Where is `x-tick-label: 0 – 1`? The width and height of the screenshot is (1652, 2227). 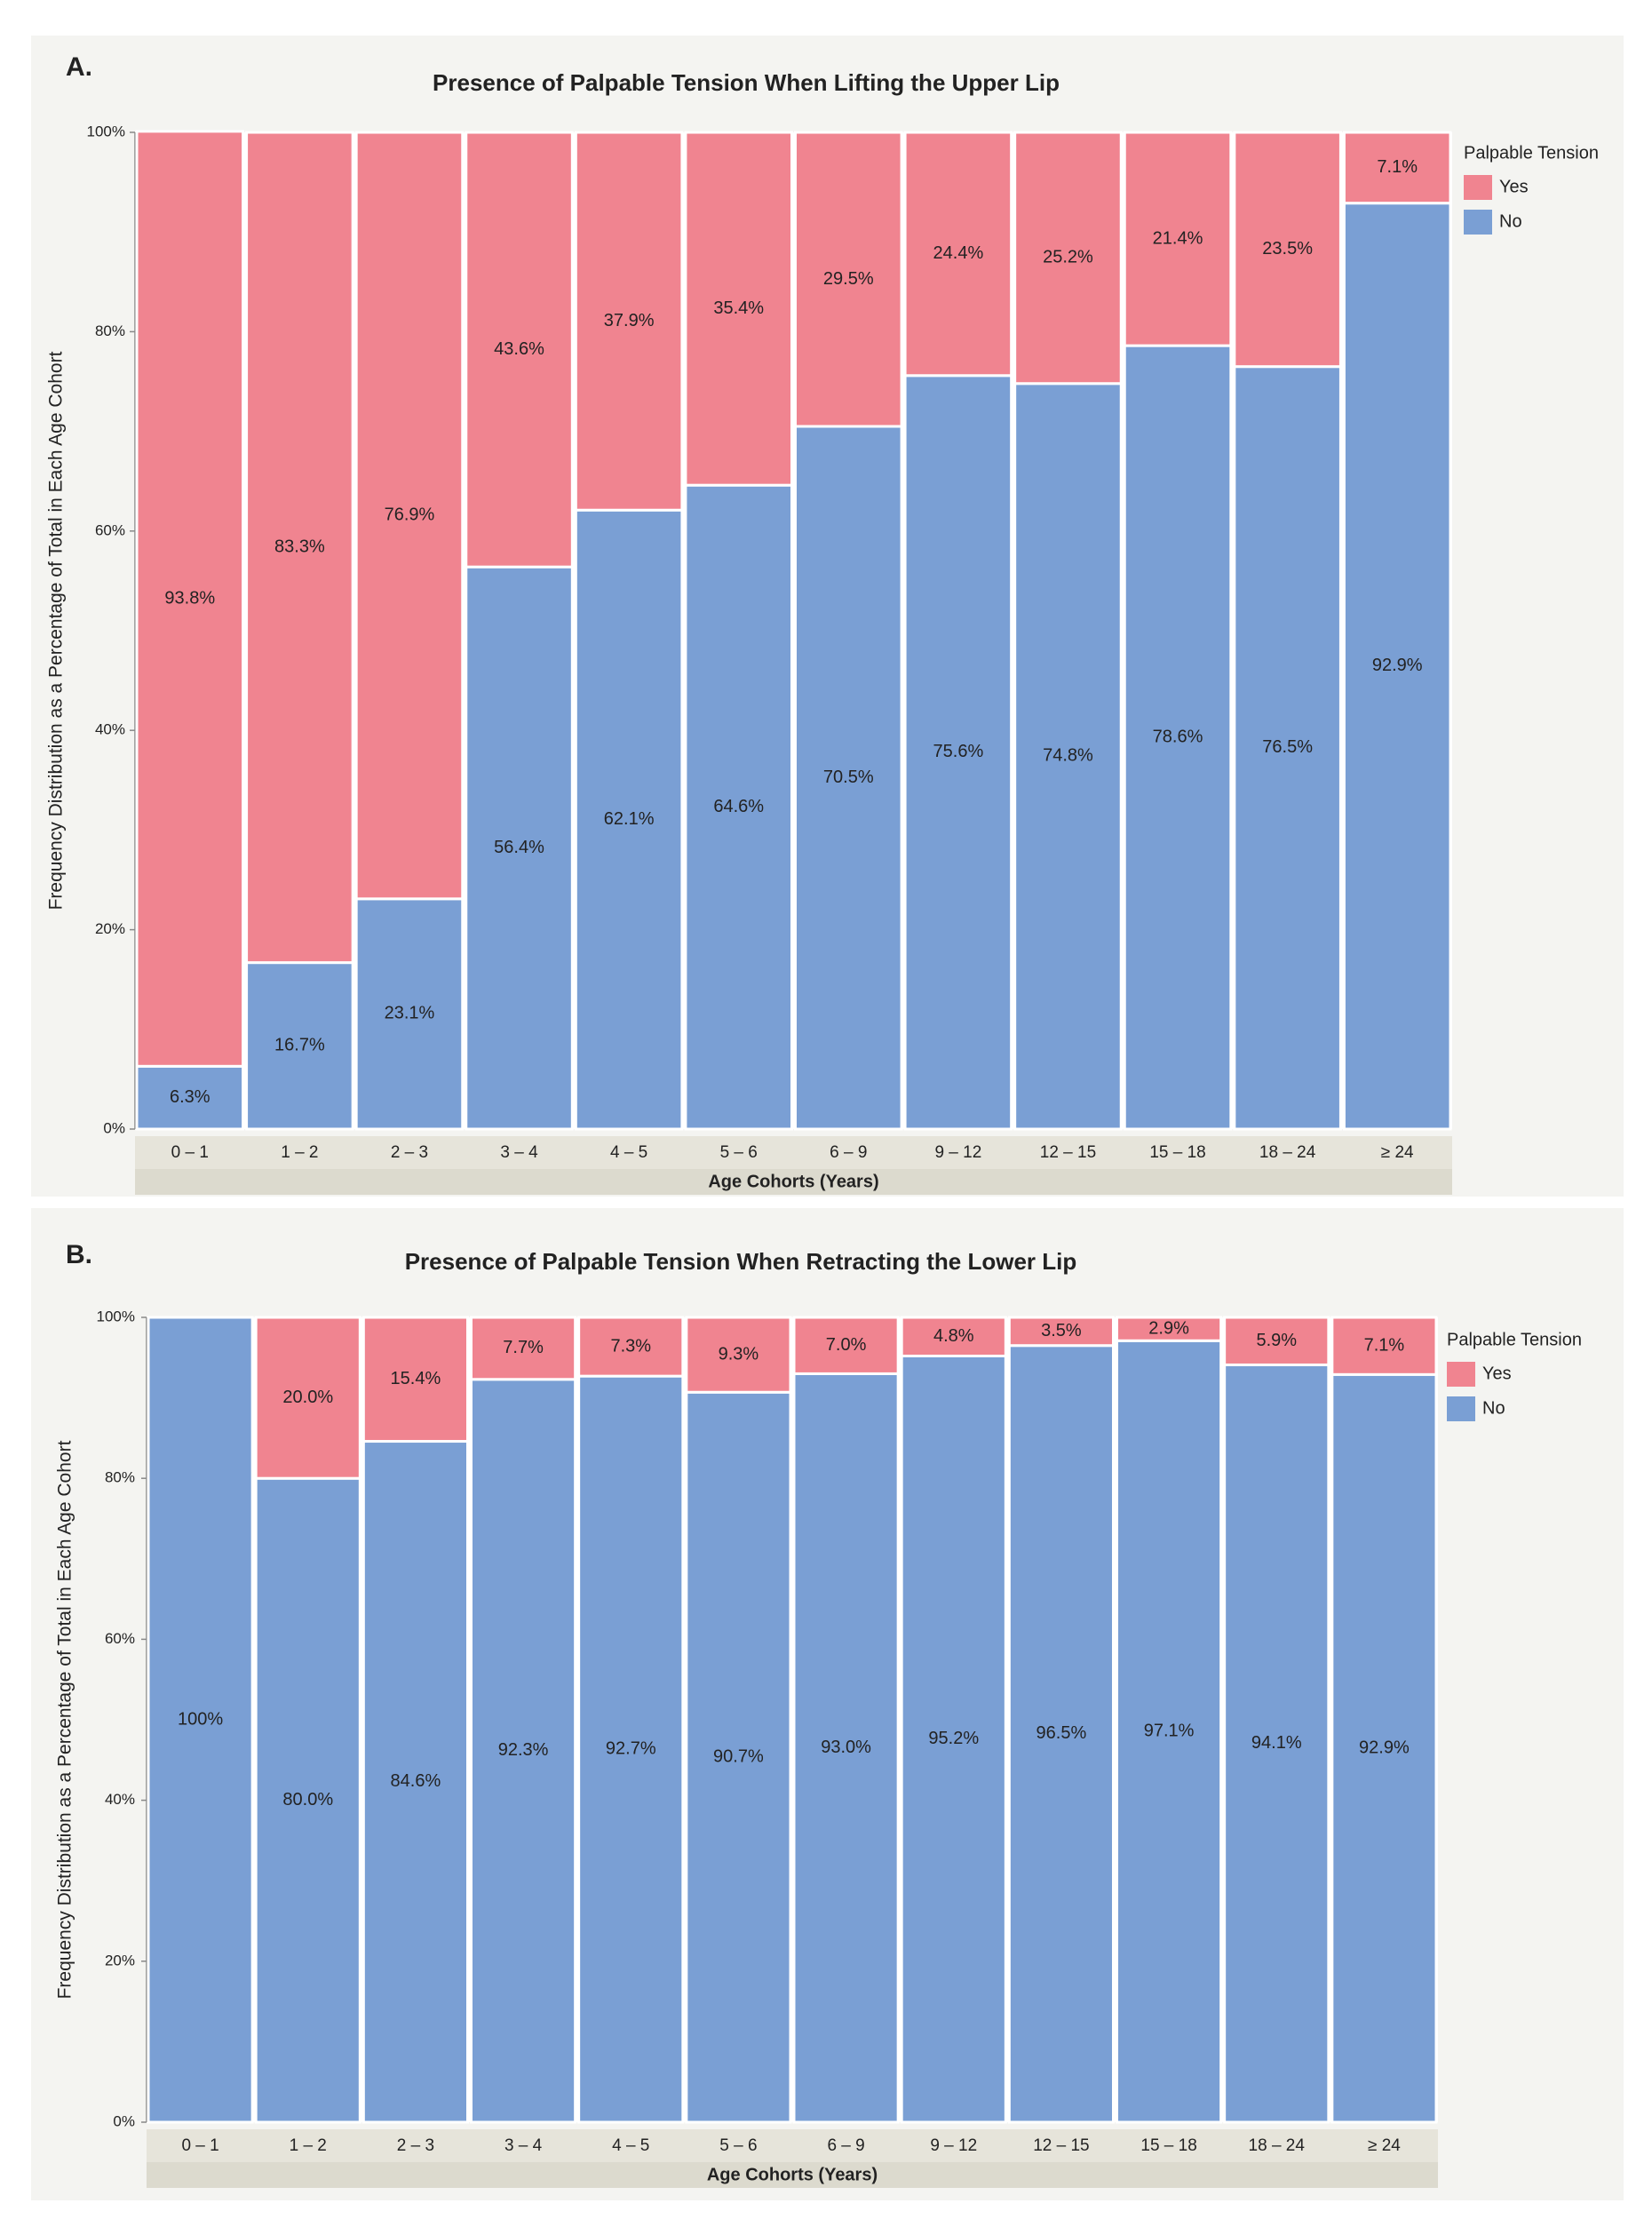 x-tick-label: 0 – 1 is located at coordinates (199, 2146).